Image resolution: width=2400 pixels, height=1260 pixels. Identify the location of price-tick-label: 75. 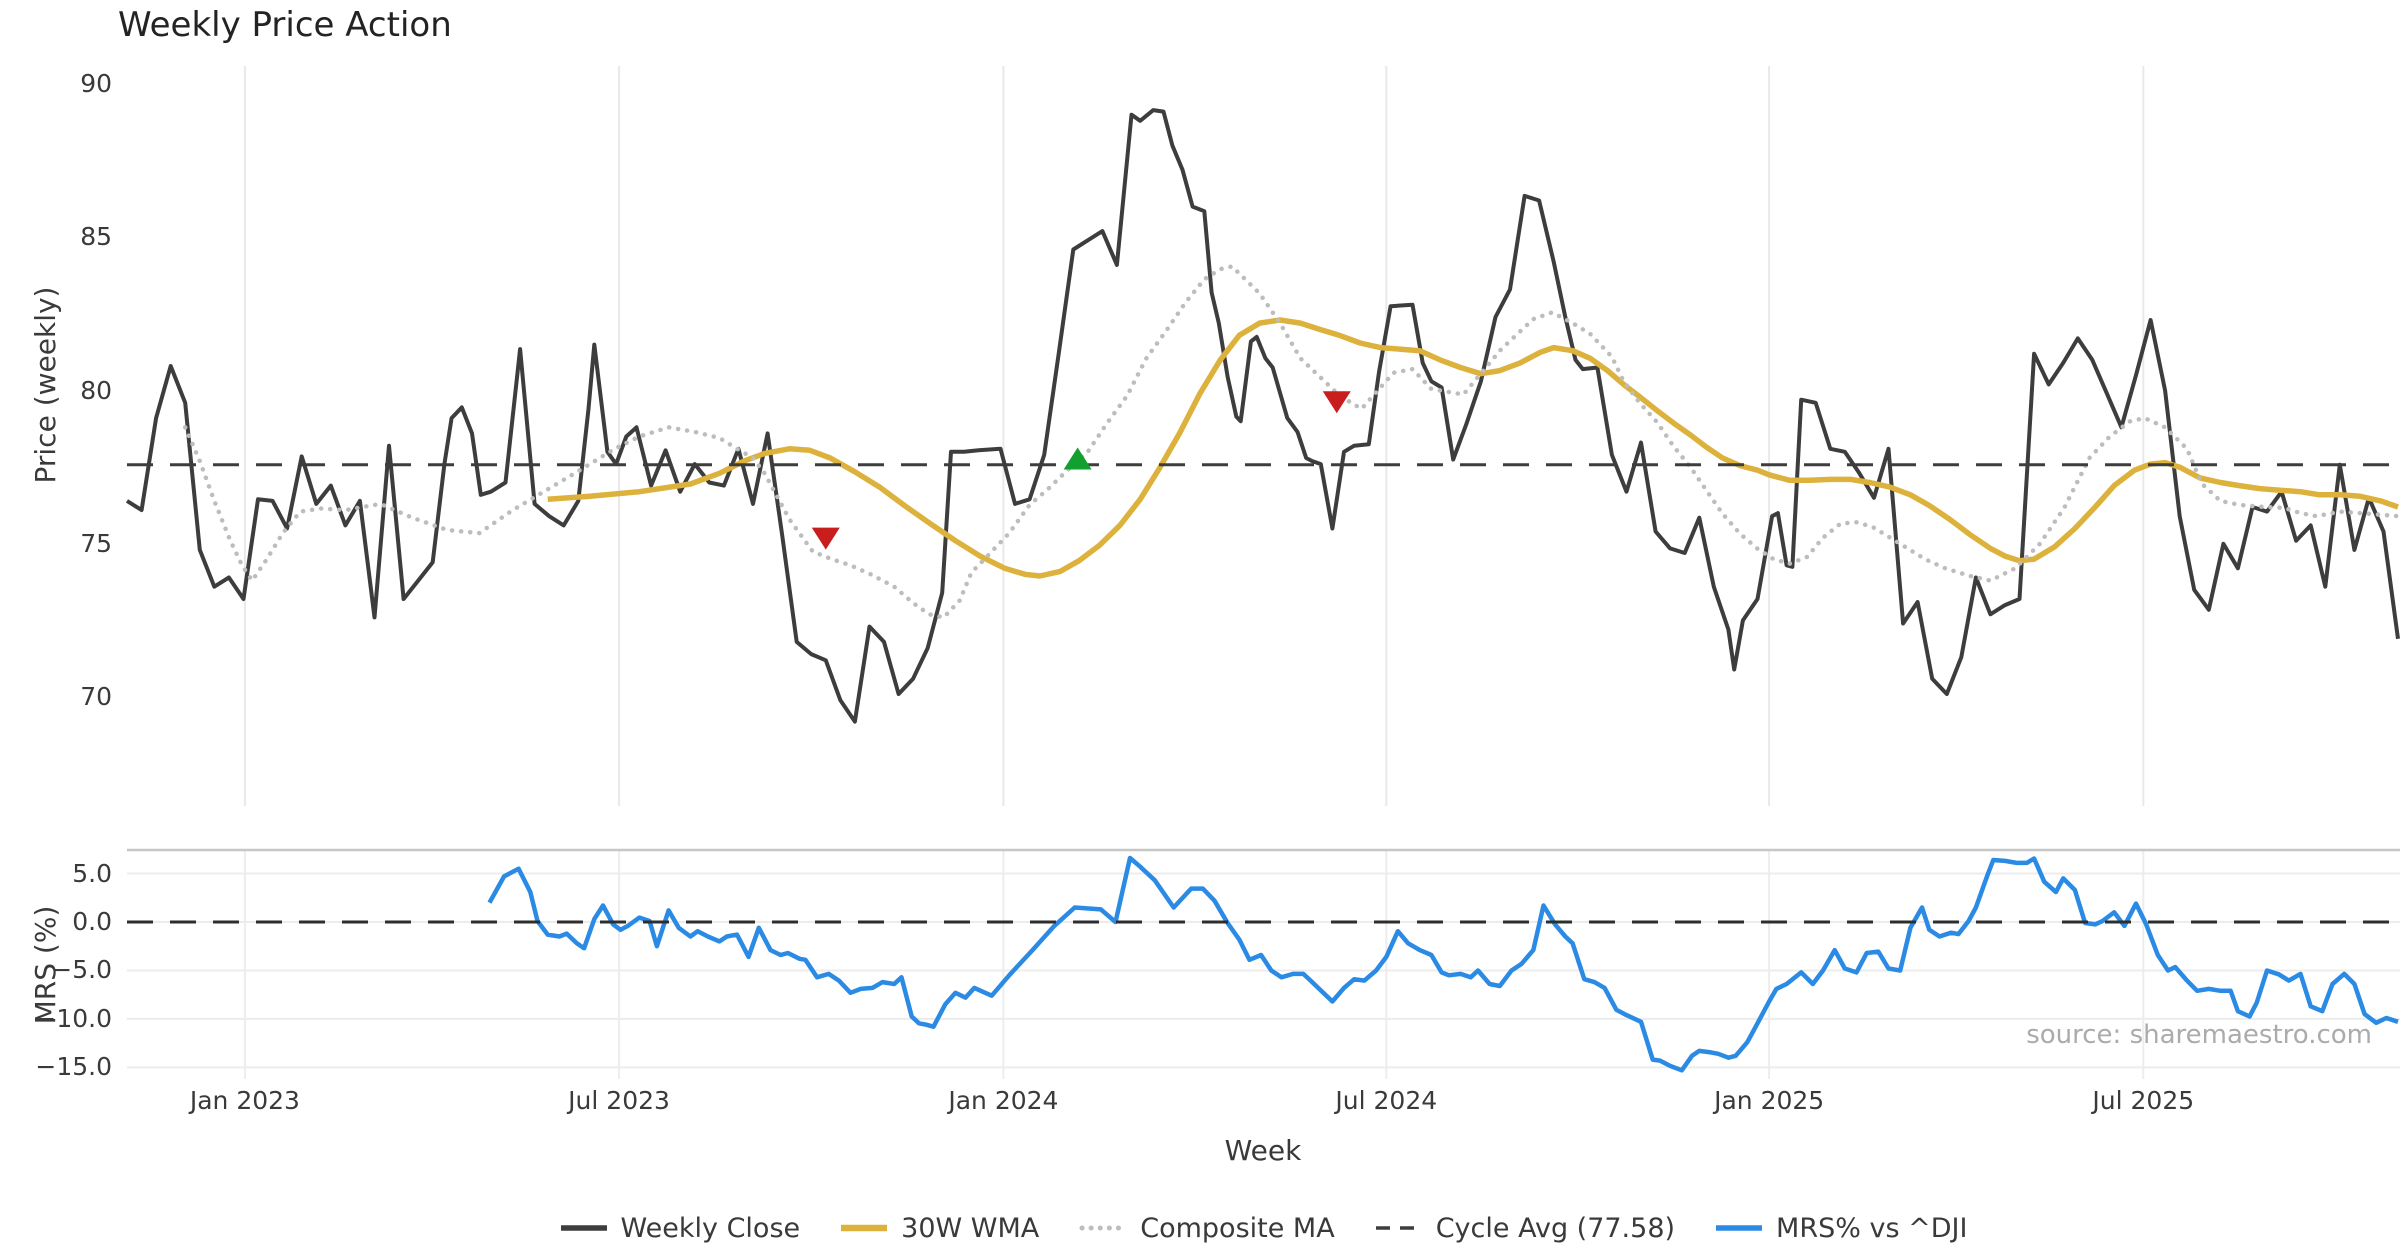
(96, 543).